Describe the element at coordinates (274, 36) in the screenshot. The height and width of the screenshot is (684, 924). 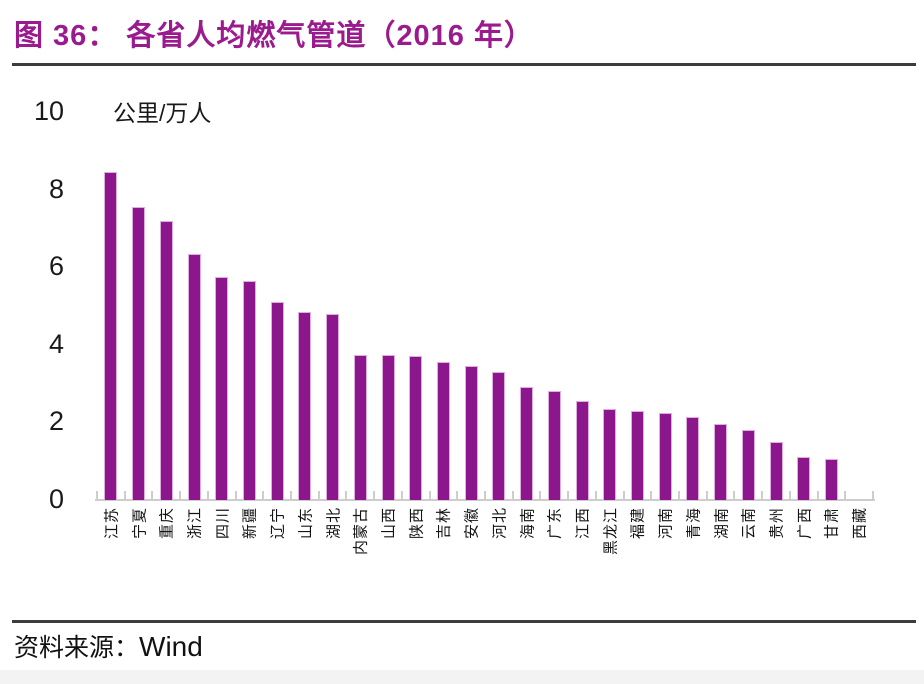
I see `figure-title: 图 36： 各省人均燃气管道（2016 年）` at that location.